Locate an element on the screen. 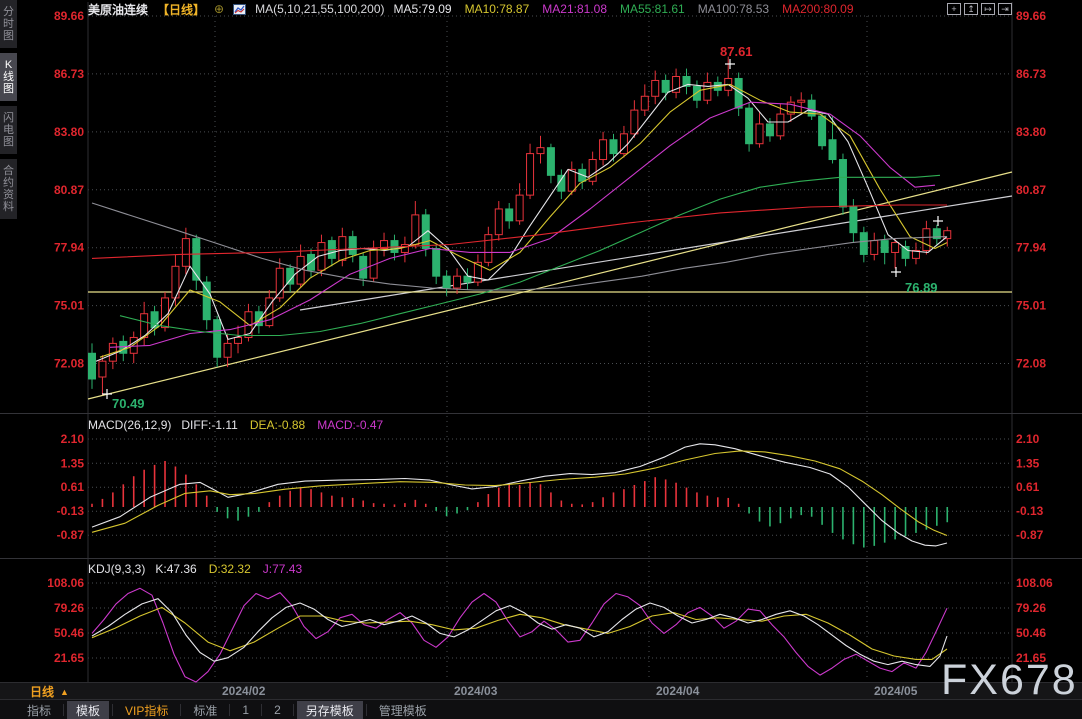 The width and height of the screenshot is (1082, 719). x-axis-row is located at coordinates (541, 691).